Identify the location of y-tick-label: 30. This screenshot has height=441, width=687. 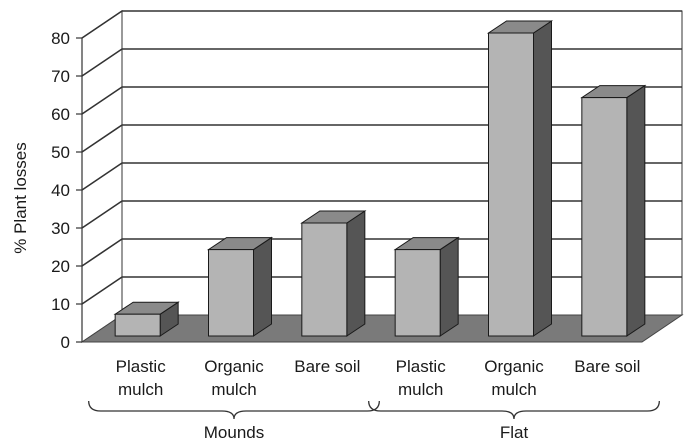
(60, 228).